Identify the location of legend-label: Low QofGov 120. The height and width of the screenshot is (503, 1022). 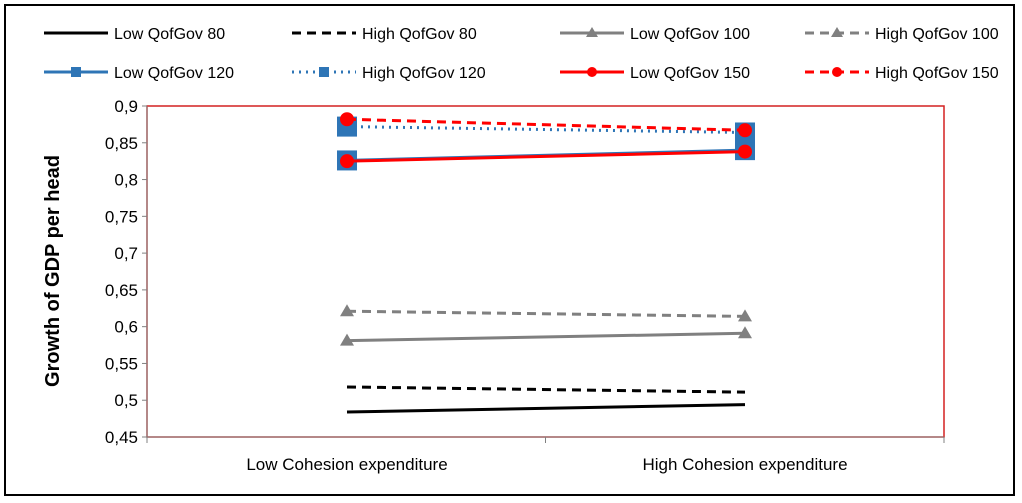
(174, 73).